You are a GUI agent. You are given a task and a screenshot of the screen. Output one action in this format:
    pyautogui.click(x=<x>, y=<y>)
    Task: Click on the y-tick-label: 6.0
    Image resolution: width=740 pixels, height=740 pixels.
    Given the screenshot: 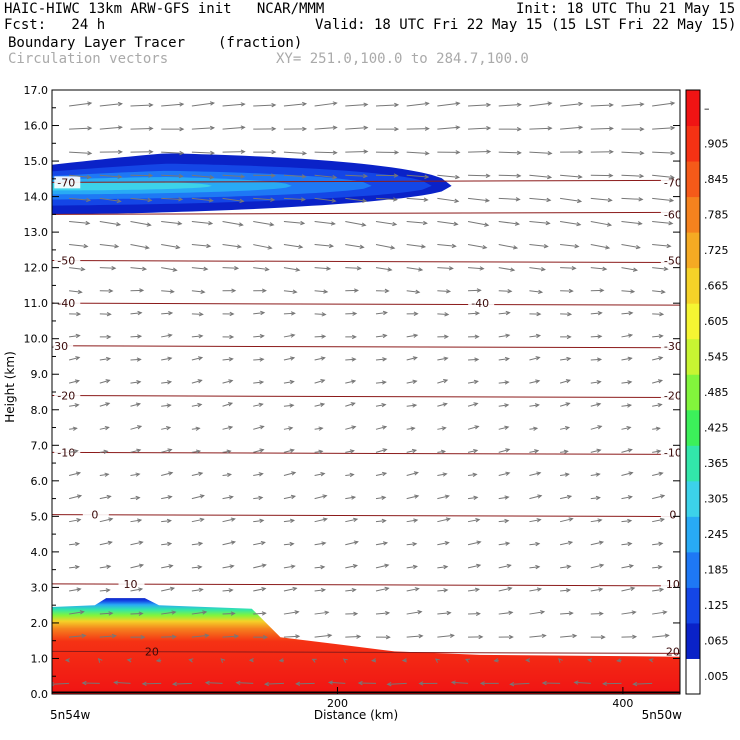 What is the action you would take?
    pyautogui.click(x=40, y=481)
    